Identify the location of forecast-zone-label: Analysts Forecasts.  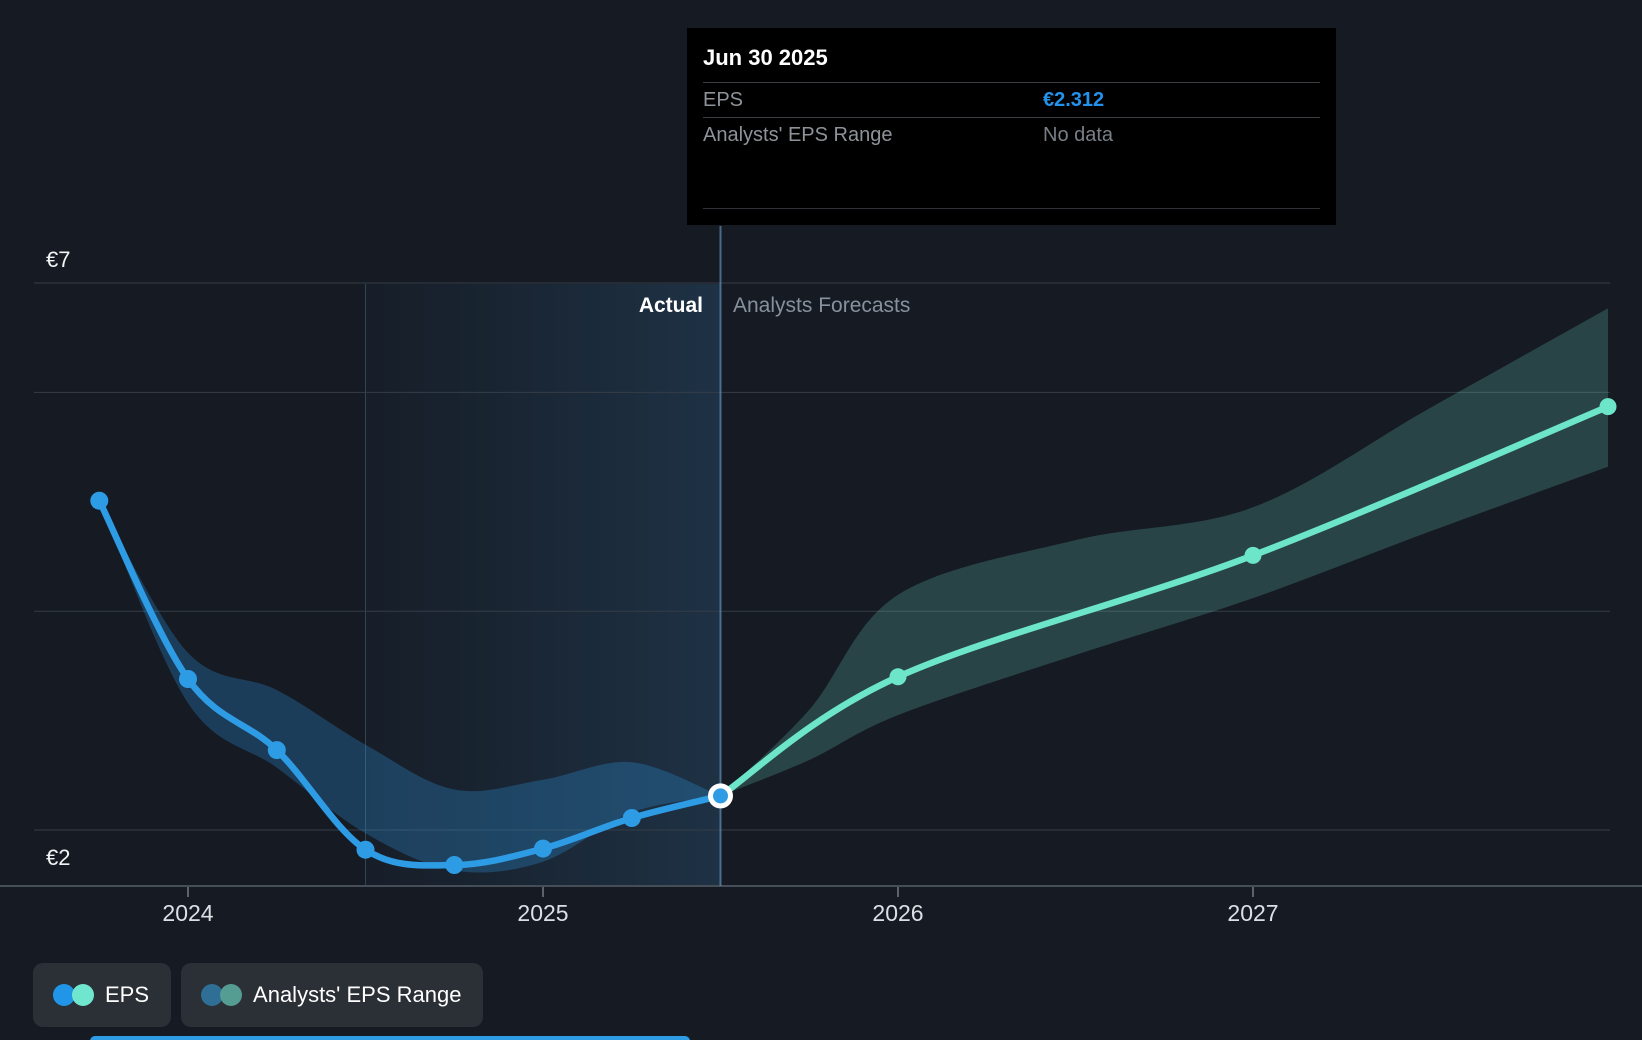
(822, 305).